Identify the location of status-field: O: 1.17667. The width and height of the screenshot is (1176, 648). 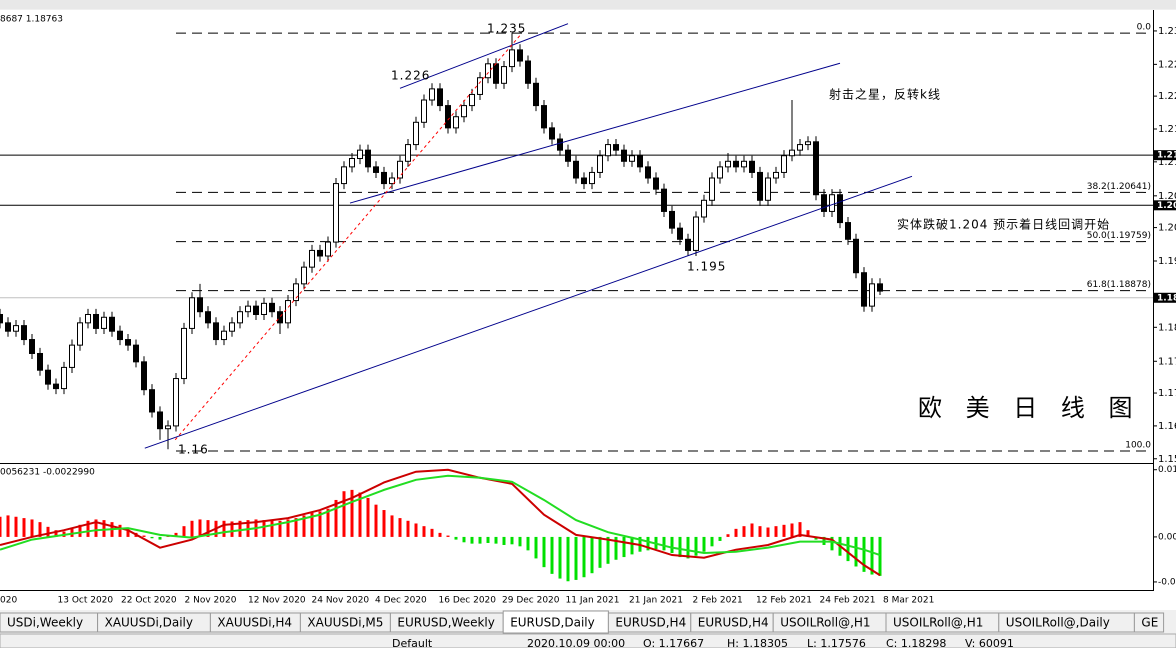
(673, 642).